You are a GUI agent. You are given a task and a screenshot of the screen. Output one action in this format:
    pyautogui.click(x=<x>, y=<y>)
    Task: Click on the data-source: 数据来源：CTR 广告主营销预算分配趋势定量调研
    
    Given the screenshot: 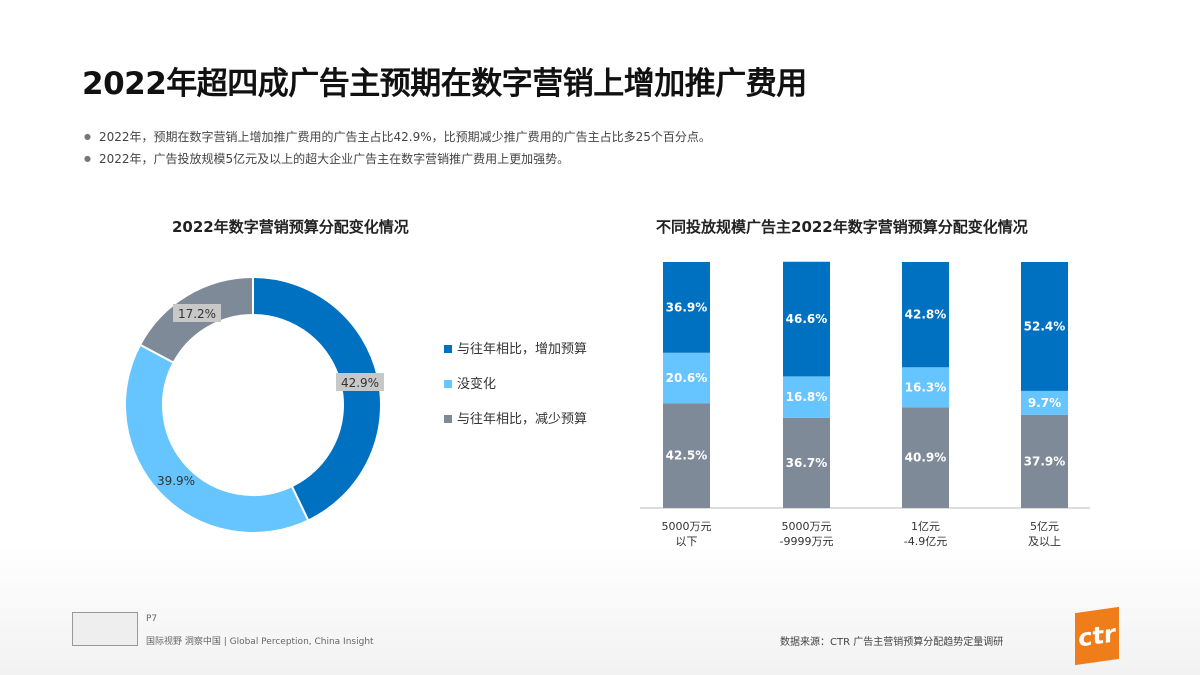 What is the action you would take?
    pyautogui.click(x=892, y=642)
    